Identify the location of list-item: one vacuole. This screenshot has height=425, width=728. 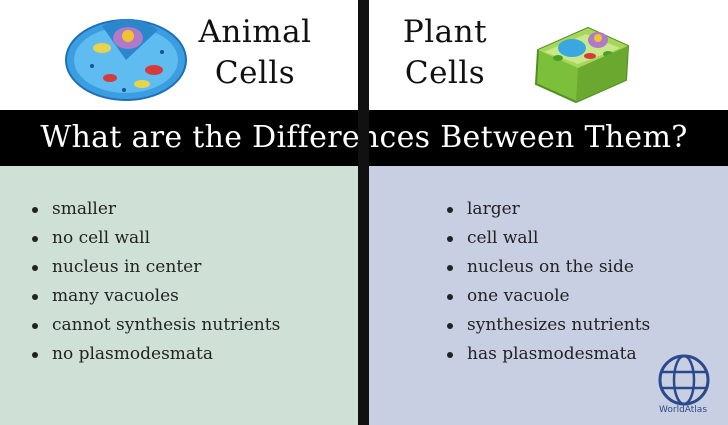
(548, 296).